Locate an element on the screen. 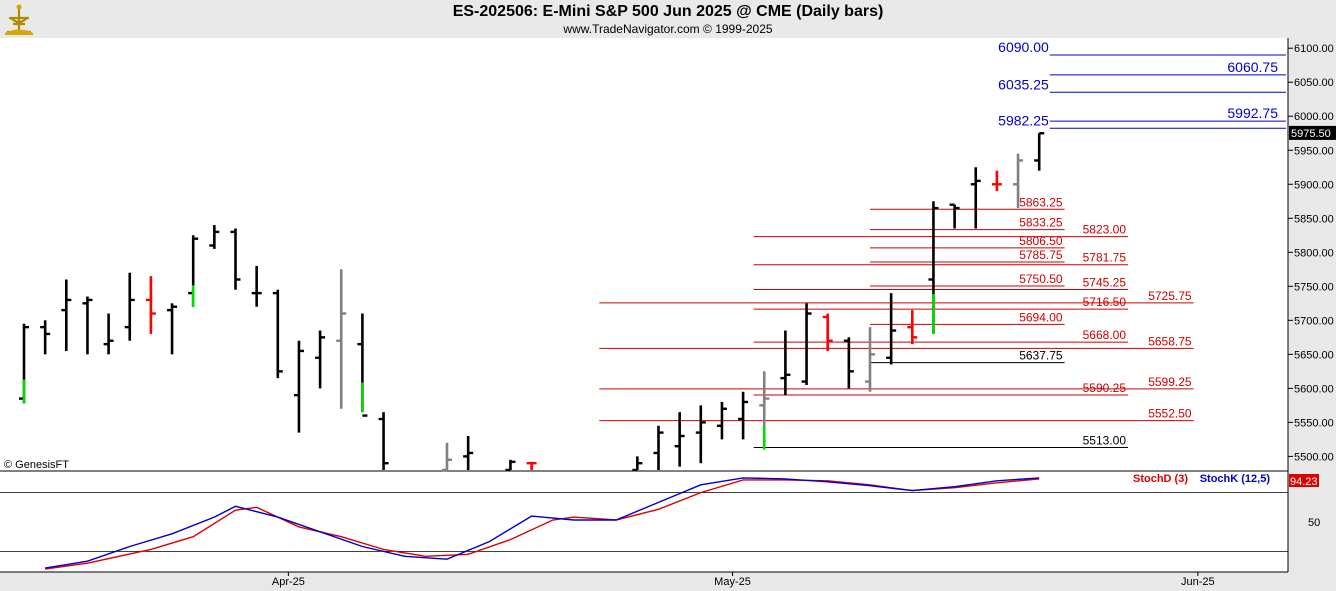 The width and height of the screenshot is (1336, 591). last-price-label: 5975.50 is located at coordinates (1311, 134).